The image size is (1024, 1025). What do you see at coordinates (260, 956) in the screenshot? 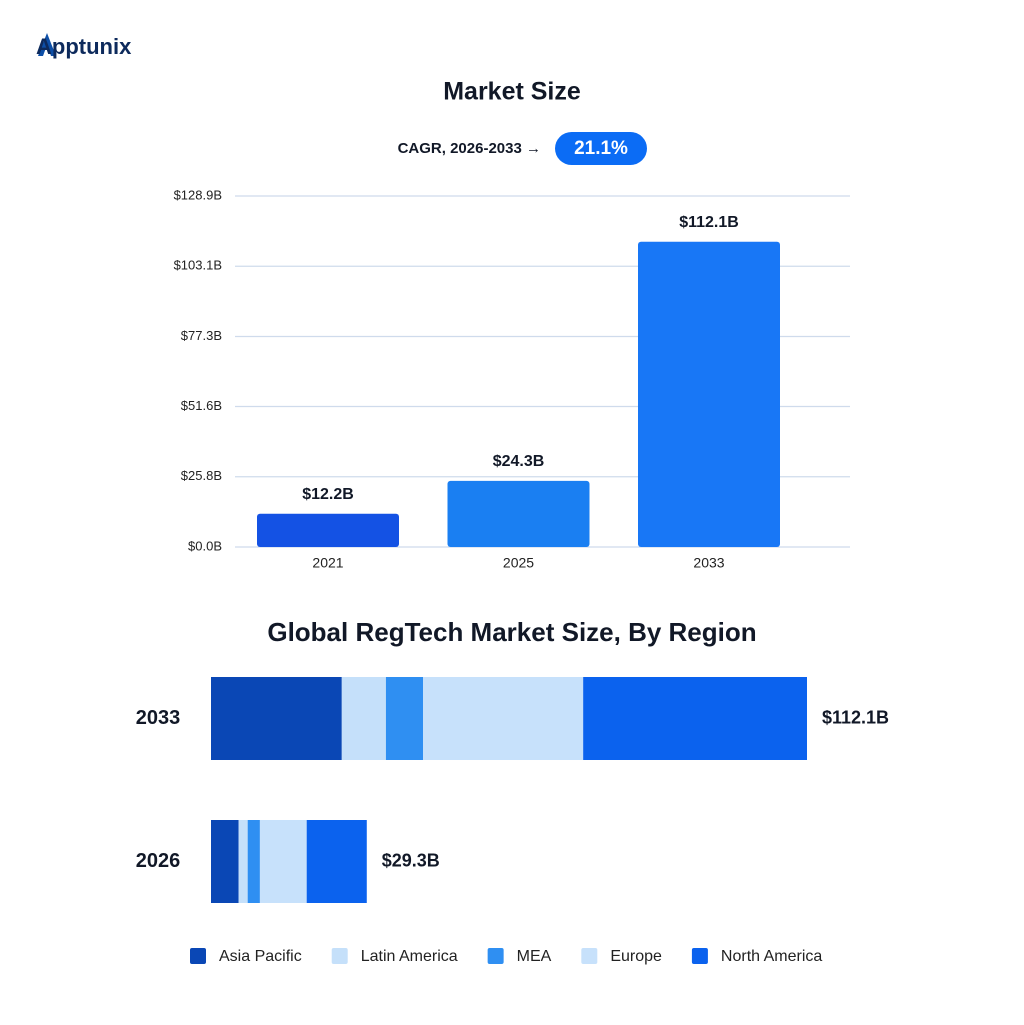
I see `legend-label: Asia Pacific` at bounding box center [260, 956].